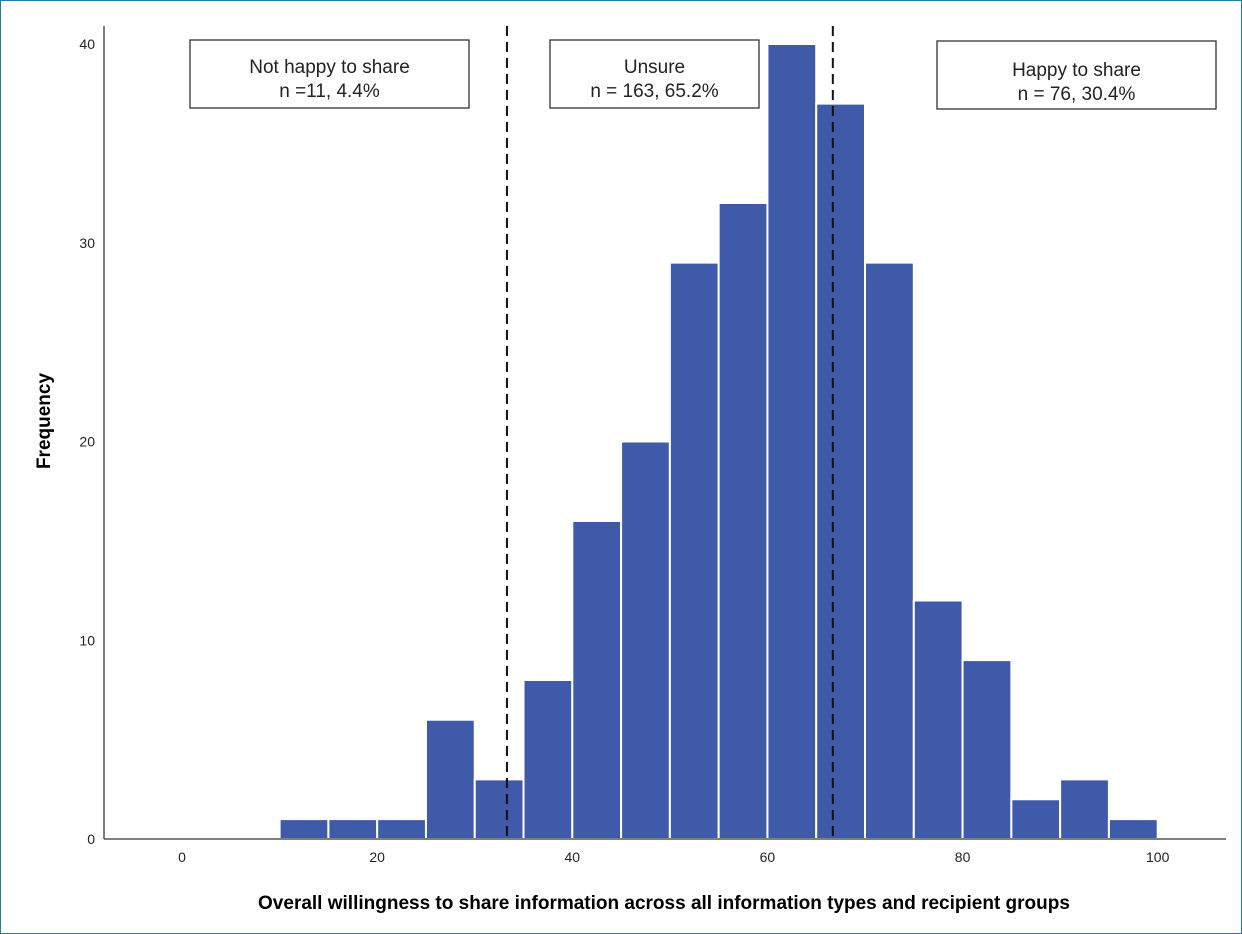 Image resolution: width=1242 pixels, height=934 pixels. What do you see at coordinates (1077, 94) in the screenshot?
I see `annotation-happy-line2: n = 76, 30.4%` at bounding box center [1077, 94].